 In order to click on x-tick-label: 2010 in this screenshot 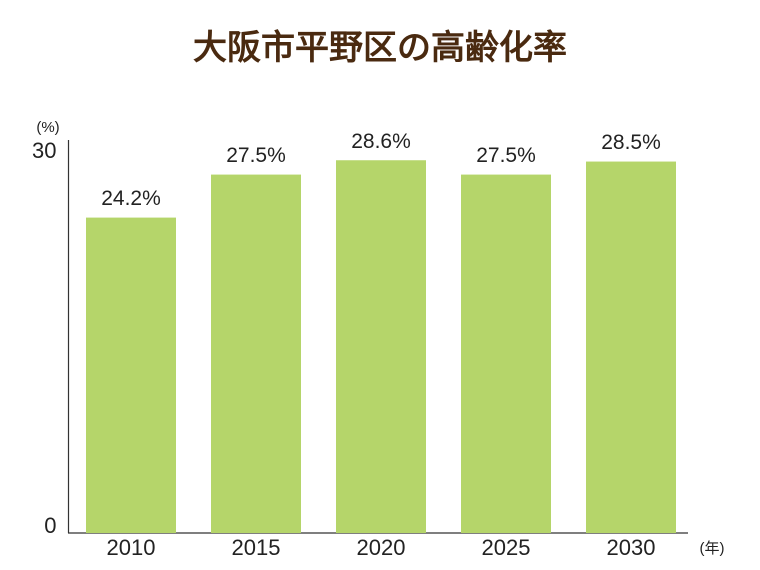, I will do `click(131, 547)`.